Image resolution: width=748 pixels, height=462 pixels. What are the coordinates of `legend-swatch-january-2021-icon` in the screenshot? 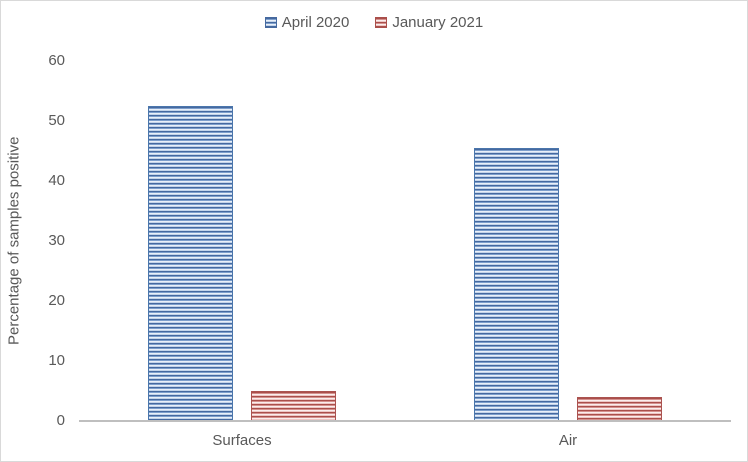 It's located at (381, 22).